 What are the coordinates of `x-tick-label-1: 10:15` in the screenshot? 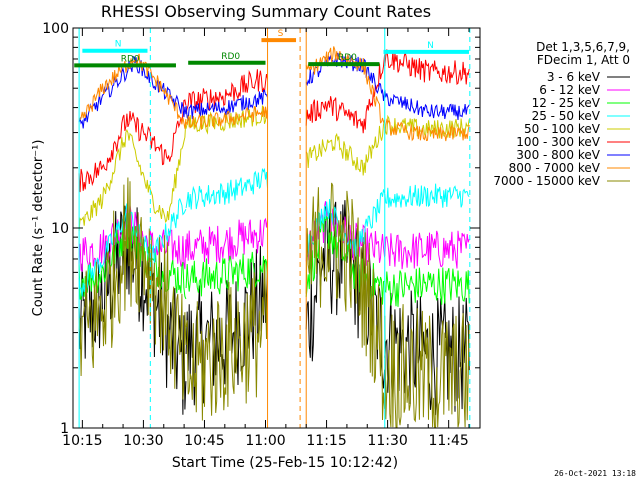 It's located at (82, 441).